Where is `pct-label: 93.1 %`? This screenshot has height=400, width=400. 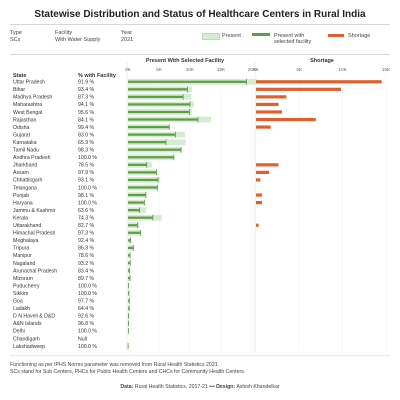
pct-label: 93.1 % is located at coordinates (86, 181).